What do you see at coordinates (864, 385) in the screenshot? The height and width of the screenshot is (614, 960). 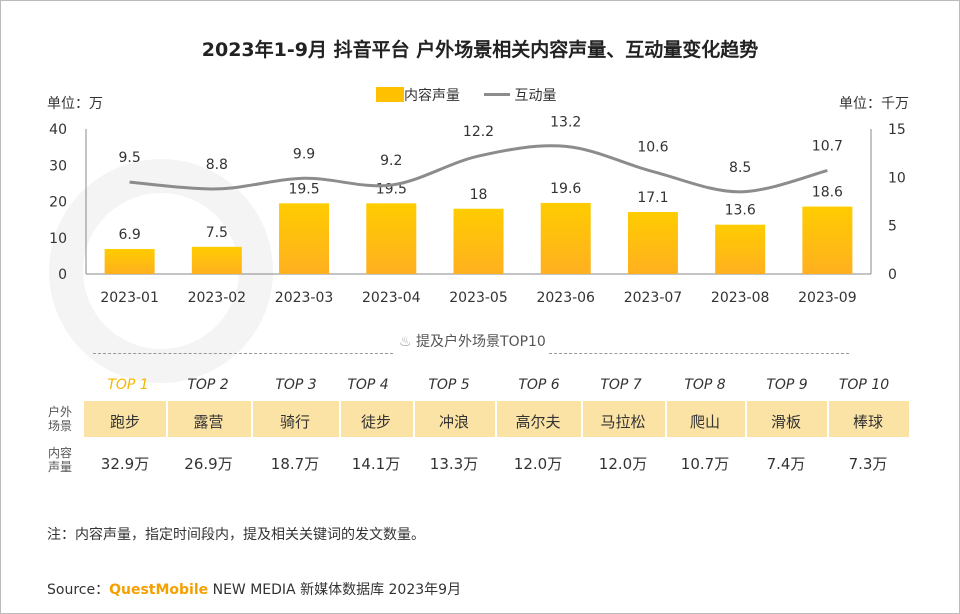 I see `rank-label: TOP 10` at bounding box center [864, 385].